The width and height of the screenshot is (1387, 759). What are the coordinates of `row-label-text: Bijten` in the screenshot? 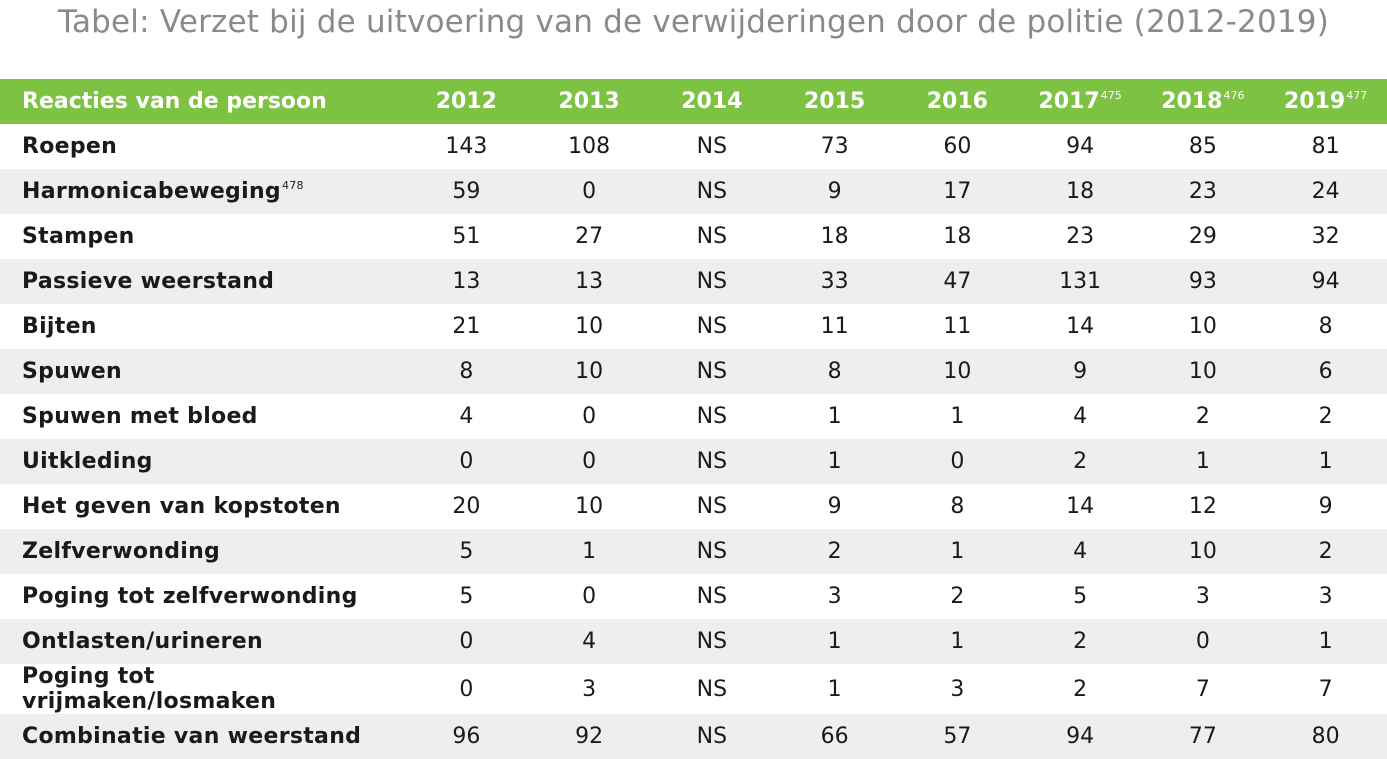 It's located at (59, 326).